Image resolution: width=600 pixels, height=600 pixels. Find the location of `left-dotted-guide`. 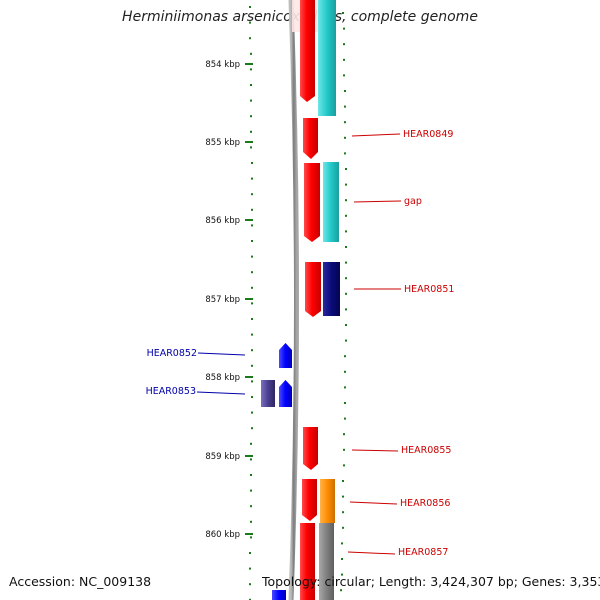

left-dotted-guide is located at coordinates (251, 303).